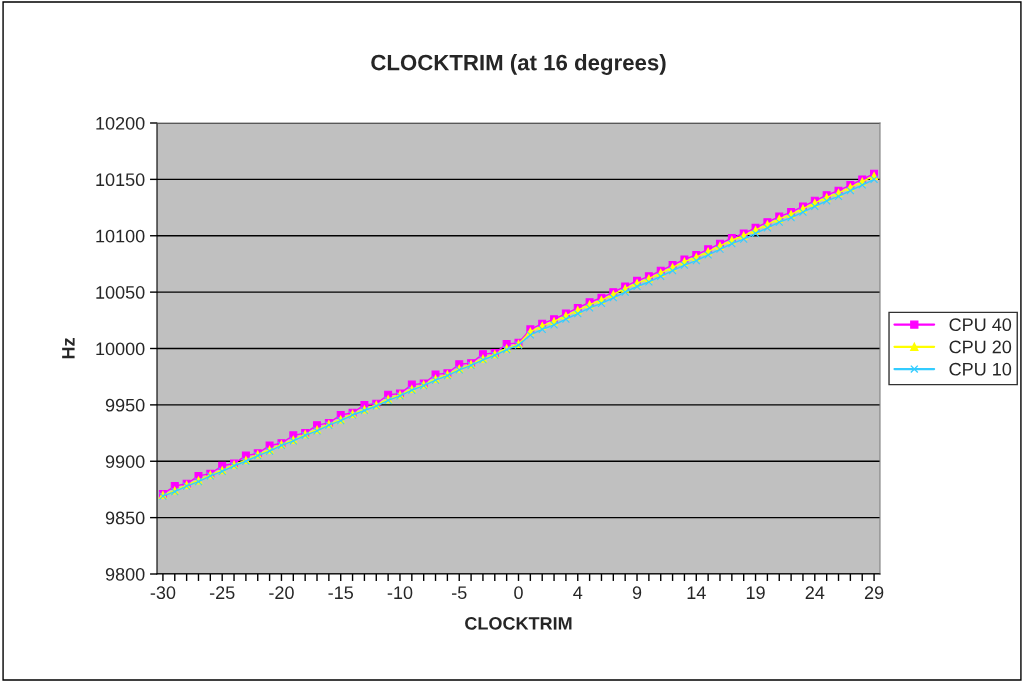  What do you see at coordinates (120, 236) in the screenshot?
I see `y-tick-label: 10100` at bounding box center [120, 236].